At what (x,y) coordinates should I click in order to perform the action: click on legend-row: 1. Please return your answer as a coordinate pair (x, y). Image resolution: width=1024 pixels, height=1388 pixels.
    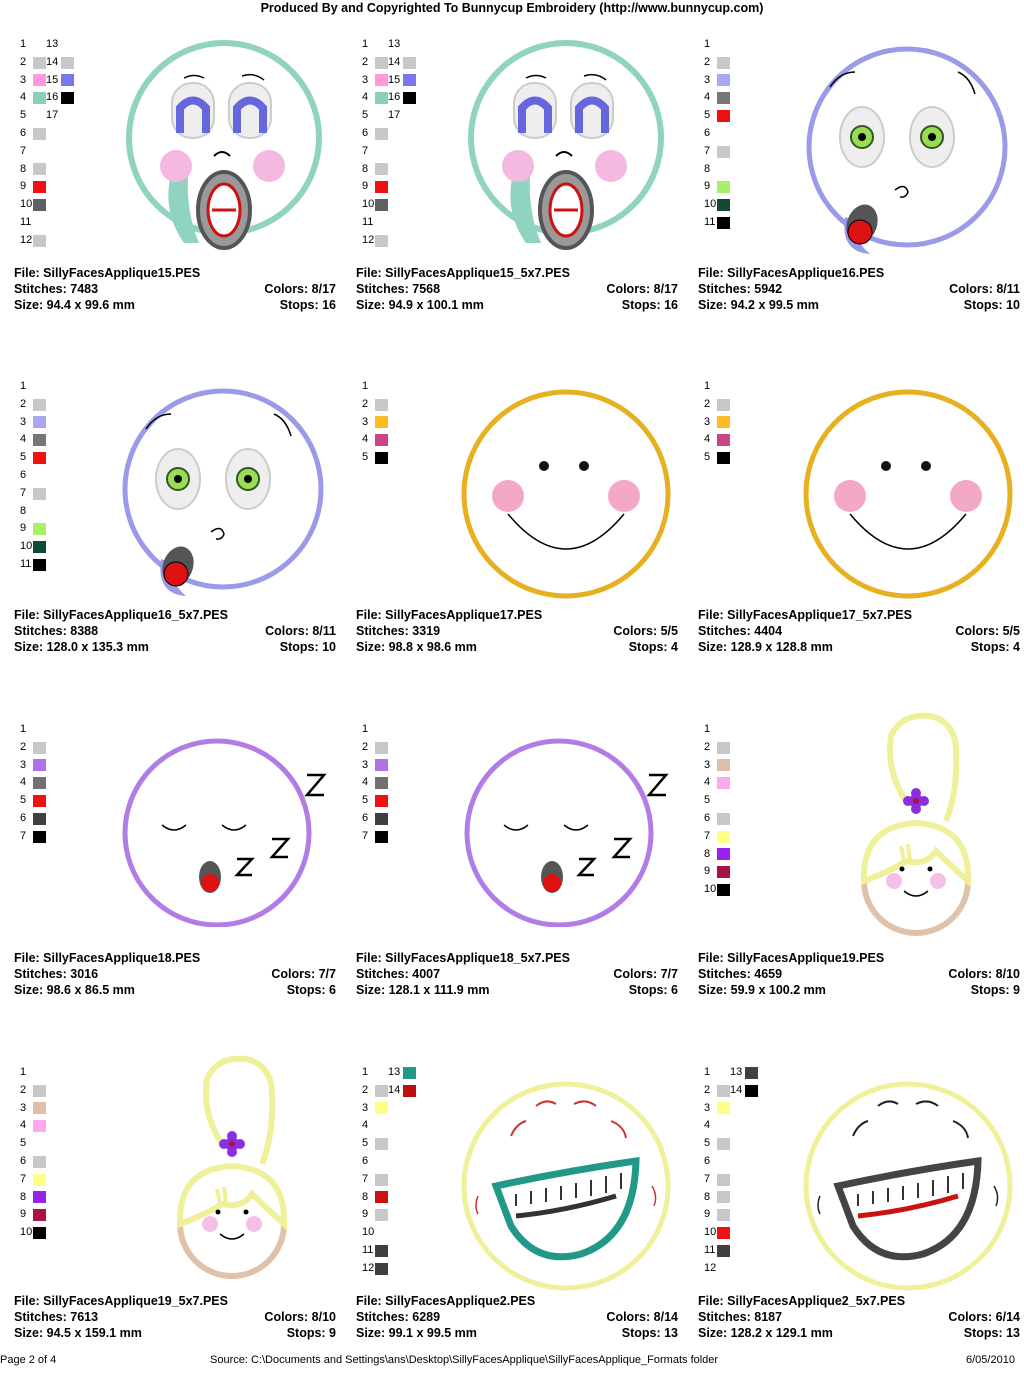
    Looking at the image, I should click on (717, 387).